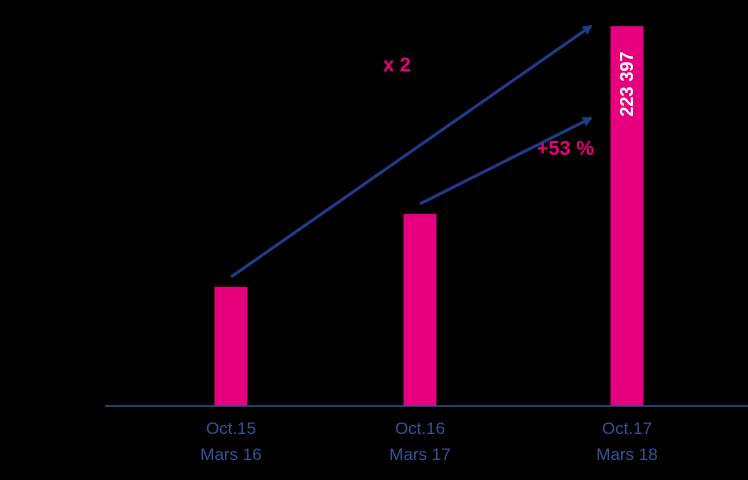  What do you see at coordinates (230, 454) in the screenshot?
I see `x-tick-label-1-line2: Mars 16` at bounding box center [230, 454].